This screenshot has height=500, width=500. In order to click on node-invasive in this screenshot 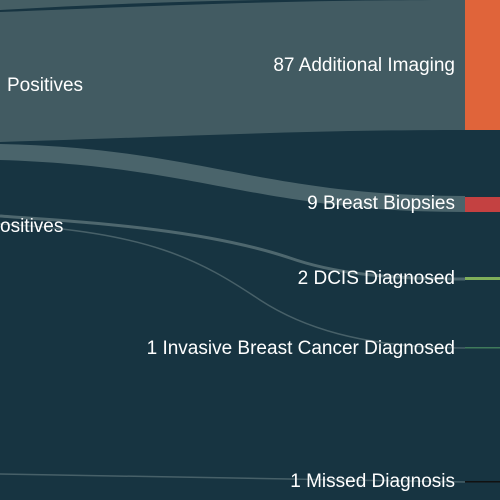, I will do `click(482, 348)`.